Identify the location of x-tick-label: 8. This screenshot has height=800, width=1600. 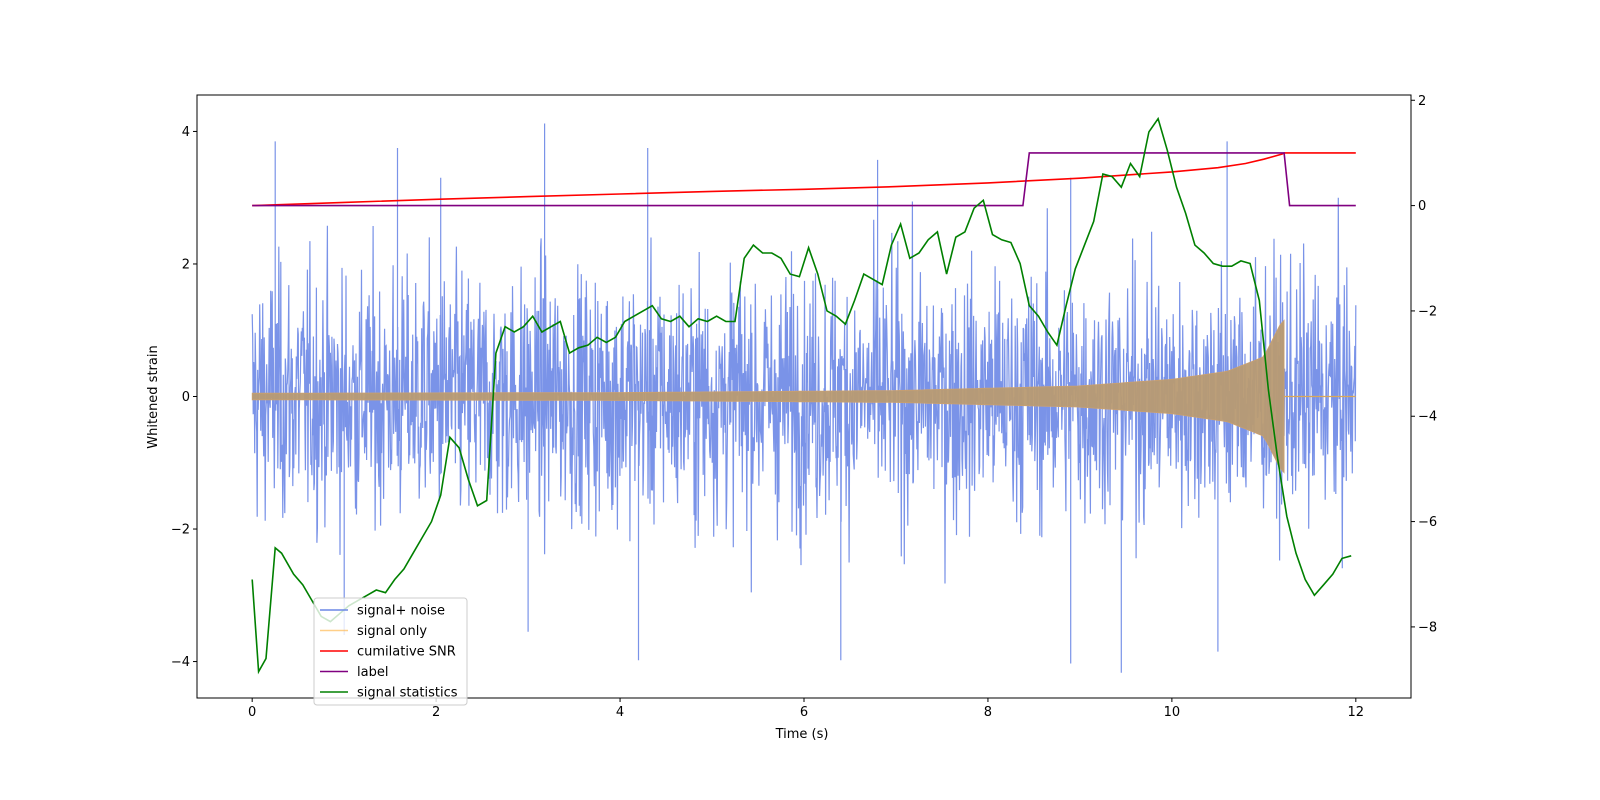
(988, 712).